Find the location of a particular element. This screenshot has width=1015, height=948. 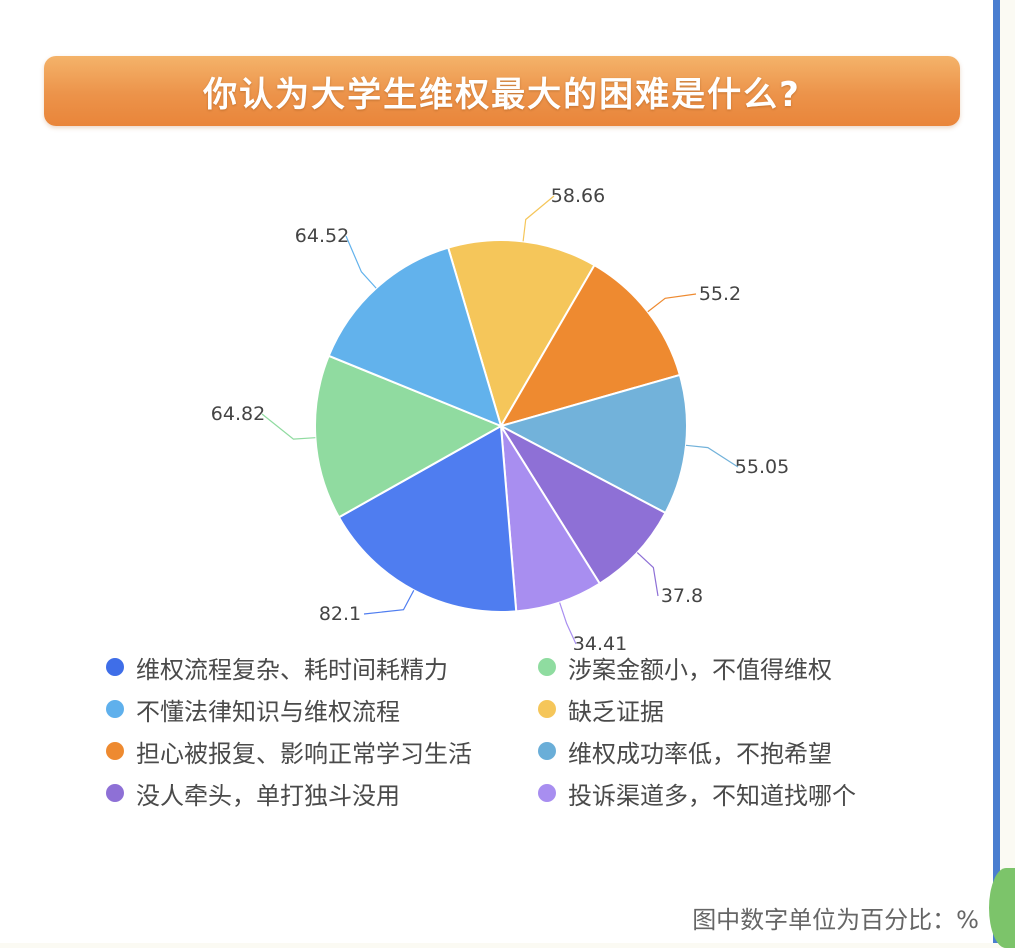

unit-footnote: 图中数字单位为百分比：% is located at coordinates (835, 920).